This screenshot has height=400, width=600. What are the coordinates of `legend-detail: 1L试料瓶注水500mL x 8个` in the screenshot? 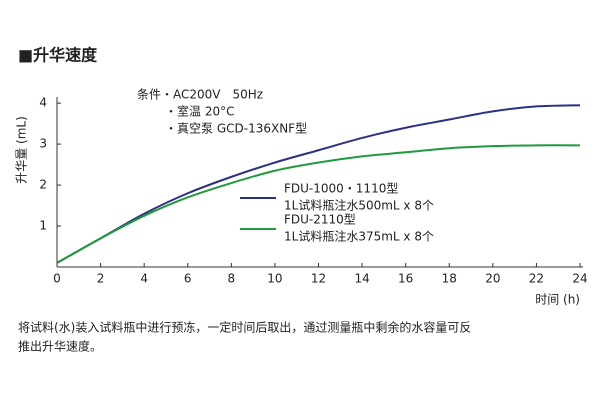 It's located at (359, 205).